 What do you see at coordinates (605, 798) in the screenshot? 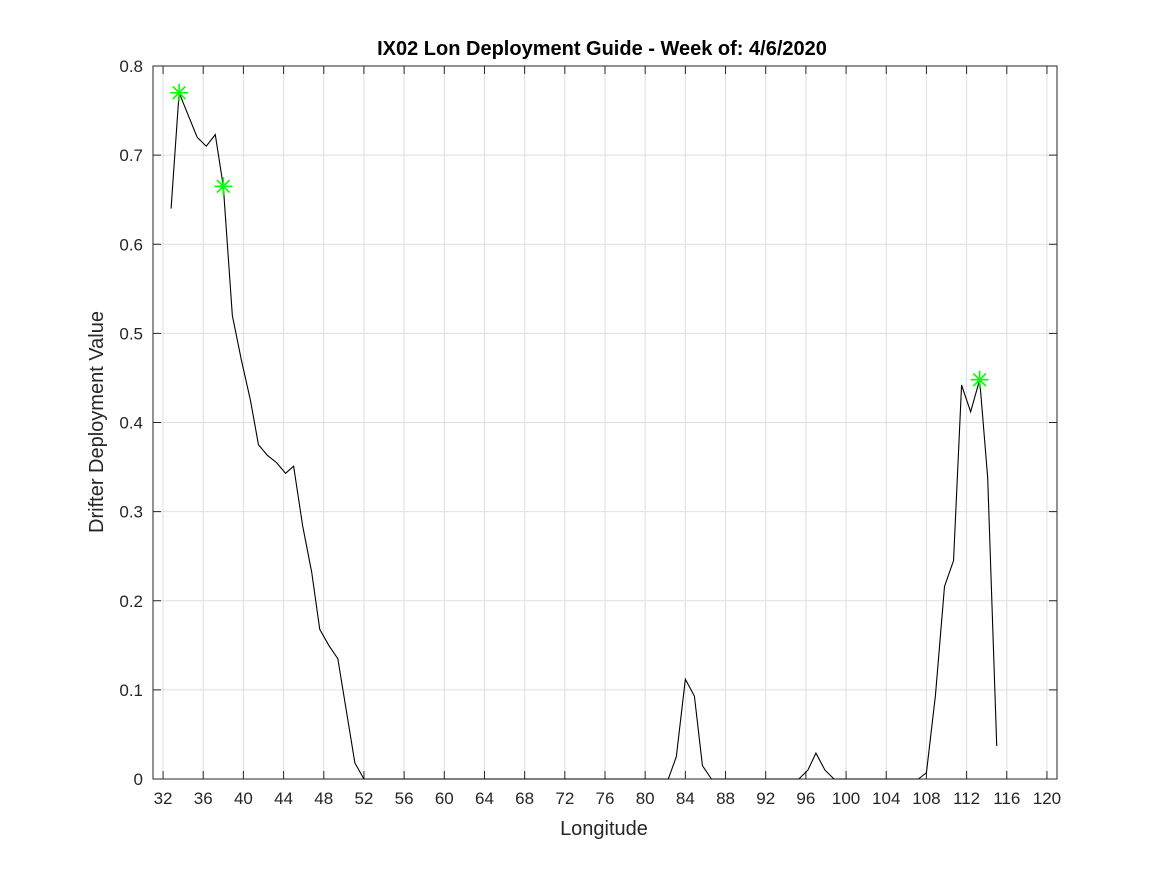
I see `x-tick-label: 76` at bounding box center [605, 798].